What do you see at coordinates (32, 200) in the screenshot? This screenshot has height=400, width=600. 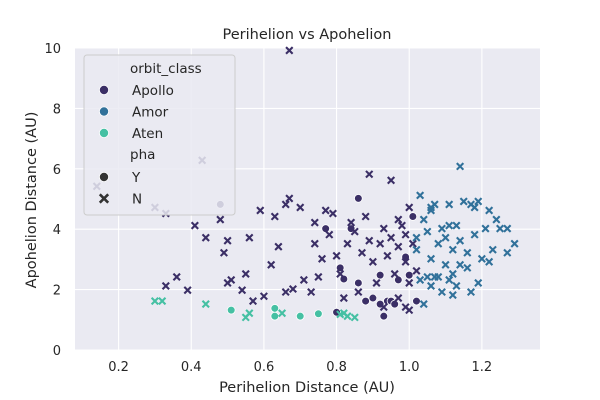 I see `y-axis-label: Apohelion Distance (AU)` at bounding box center [32, 200].